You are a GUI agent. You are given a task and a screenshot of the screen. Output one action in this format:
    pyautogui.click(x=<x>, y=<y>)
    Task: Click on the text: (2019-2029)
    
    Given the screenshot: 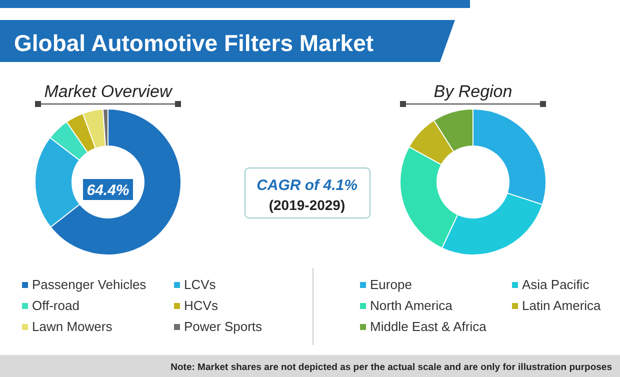 What is the action you would take?
    pyautogui.click(x=307, y=205)
    